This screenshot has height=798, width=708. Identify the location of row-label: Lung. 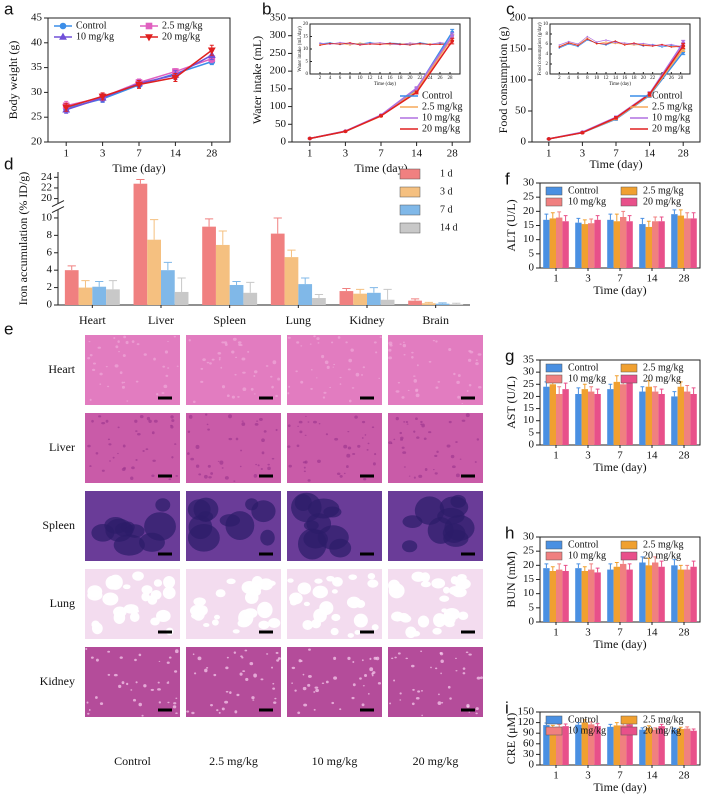
(62, 603).